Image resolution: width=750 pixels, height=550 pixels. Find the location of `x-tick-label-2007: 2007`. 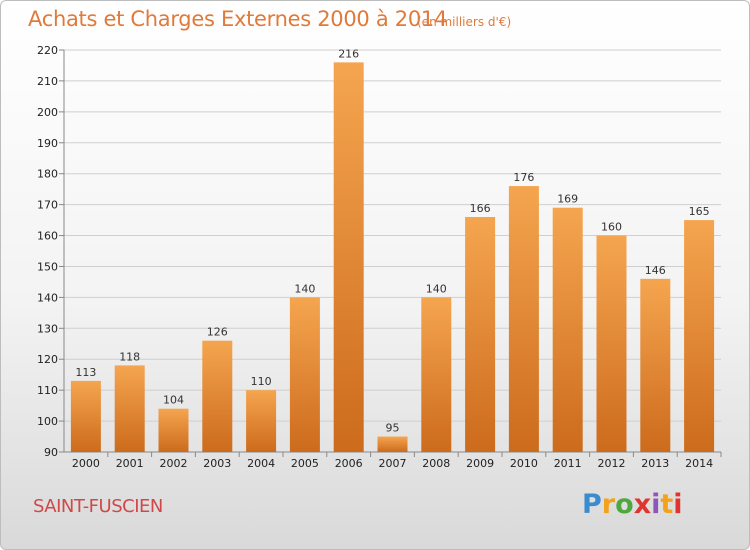

x-tick-label-2007: 2007 is located at coordinates (393, 463).